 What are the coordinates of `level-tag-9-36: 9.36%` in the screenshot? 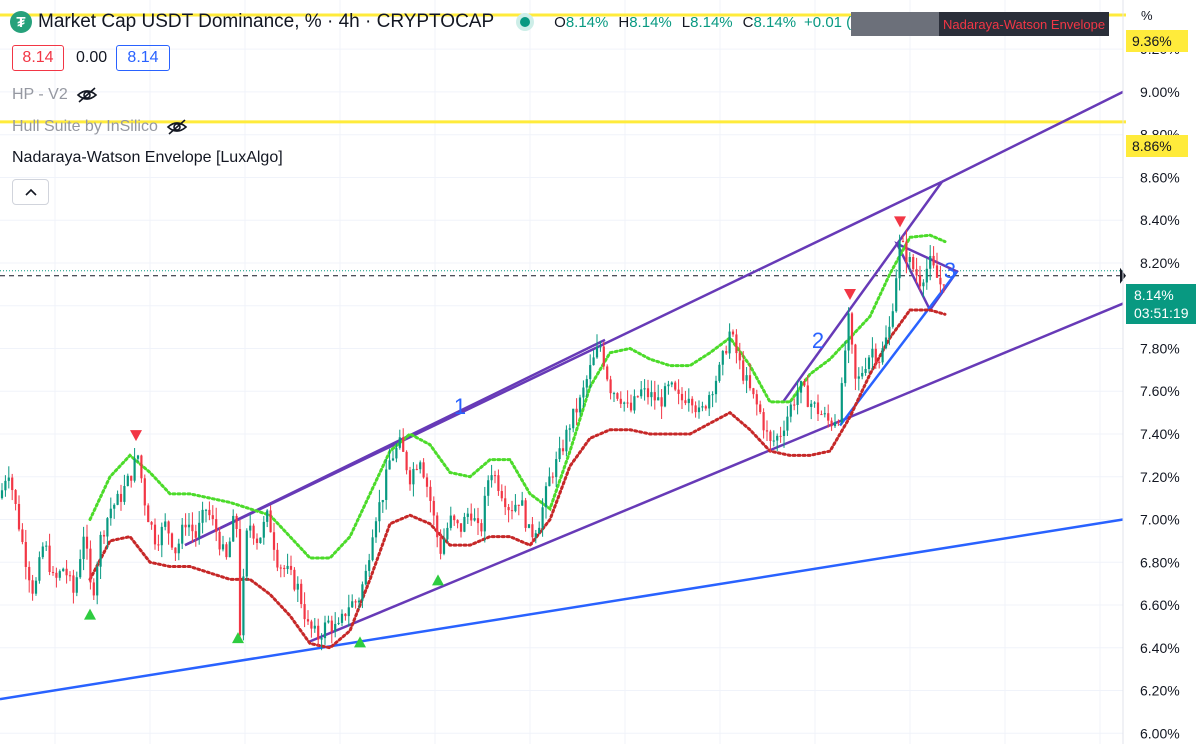 It's located at (1157, 41).